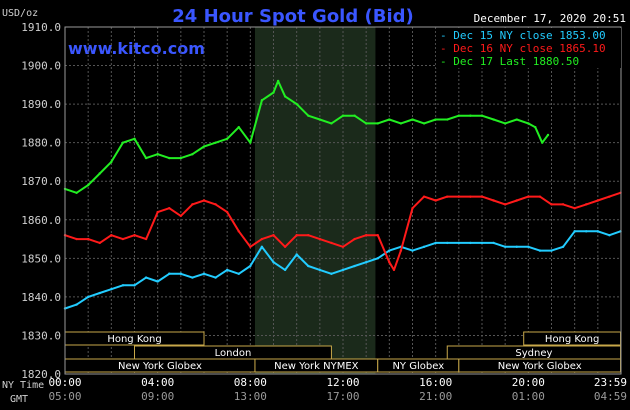 The height and width of the screenshot is (410, 630). What do you see at coordinates (41, 297) in the screenshot?
I see `y-tick-label: 1840.0` at bounding box center [41, 297].